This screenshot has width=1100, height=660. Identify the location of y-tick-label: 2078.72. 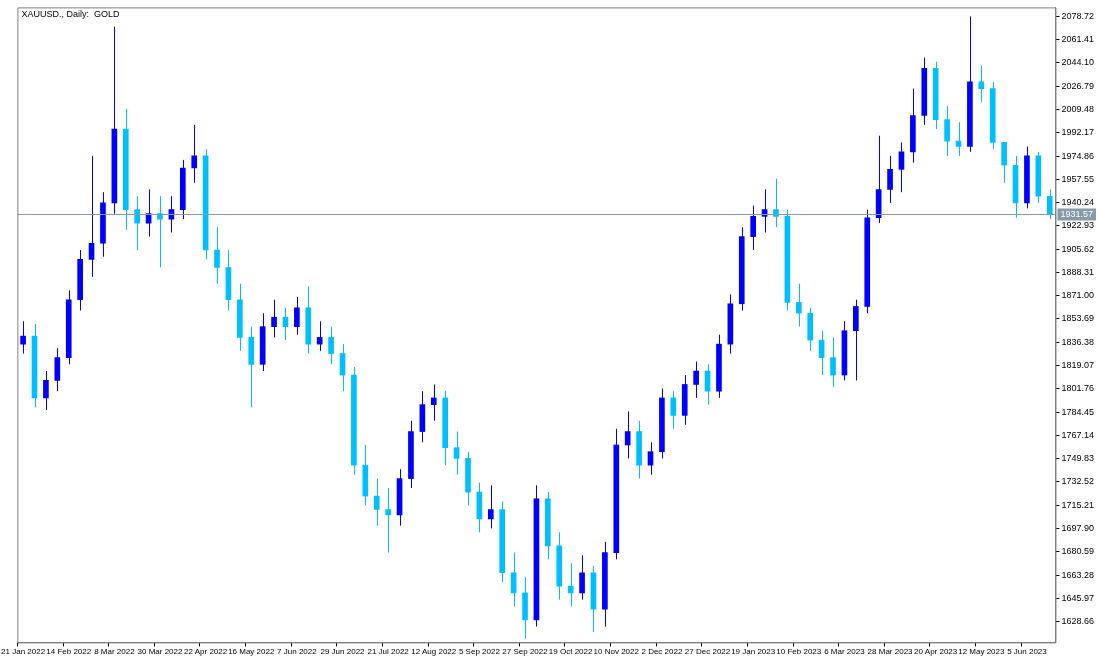
(1078, 15).